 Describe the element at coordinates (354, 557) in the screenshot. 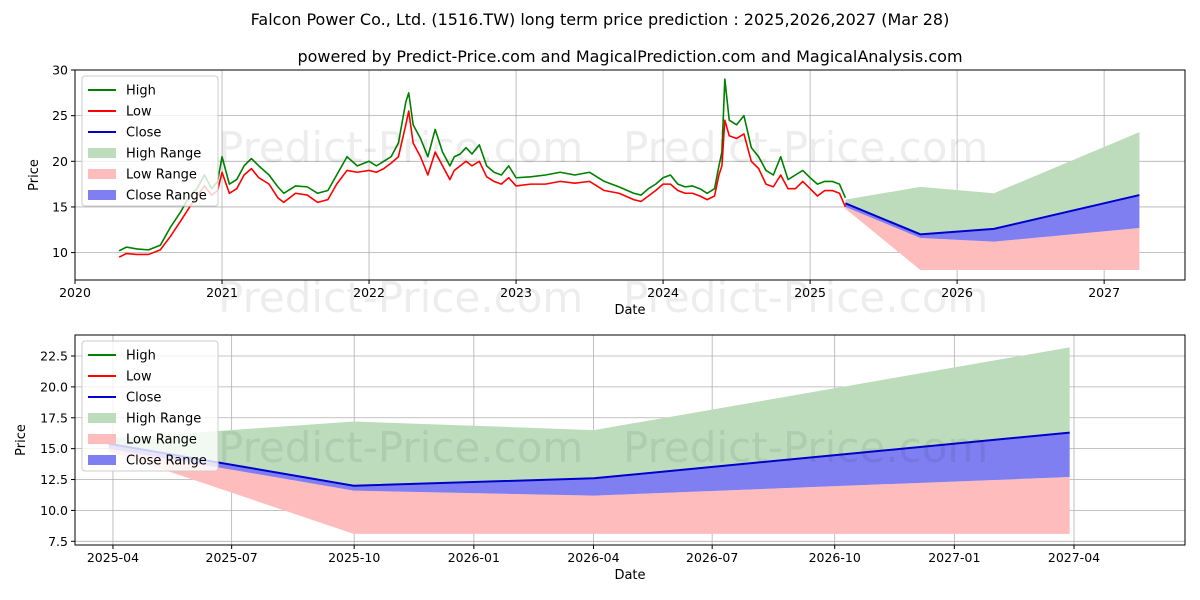

I see `x-tick-label: 2025-10` at that location.